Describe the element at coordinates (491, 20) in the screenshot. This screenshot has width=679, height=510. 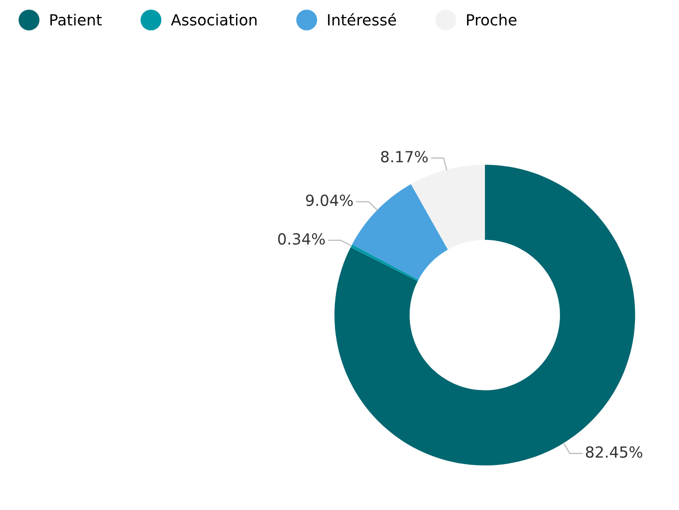
I see `legend-label: Proche` at that location.